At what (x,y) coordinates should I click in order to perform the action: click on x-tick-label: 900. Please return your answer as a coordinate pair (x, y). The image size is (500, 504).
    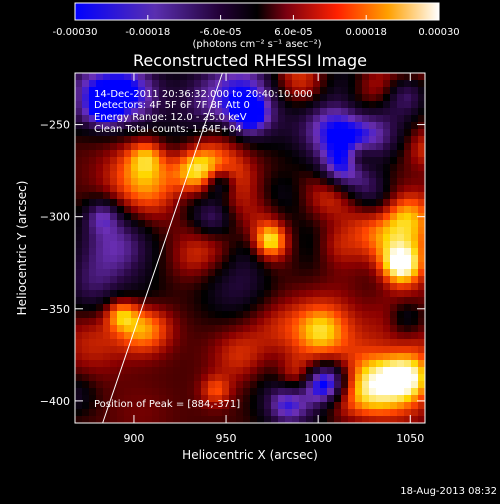
    Looking at the image, I should click on (133, 438).